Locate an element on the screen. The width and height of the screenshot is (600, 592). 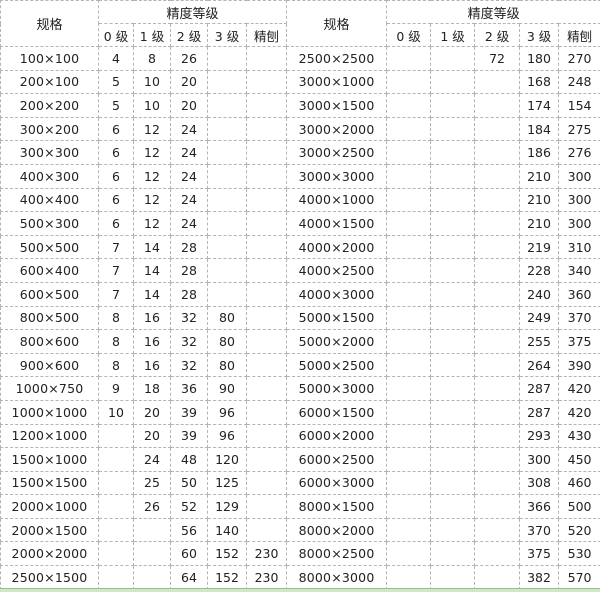
fine-planed-cell: 270 is located at coordinates (579, 59).